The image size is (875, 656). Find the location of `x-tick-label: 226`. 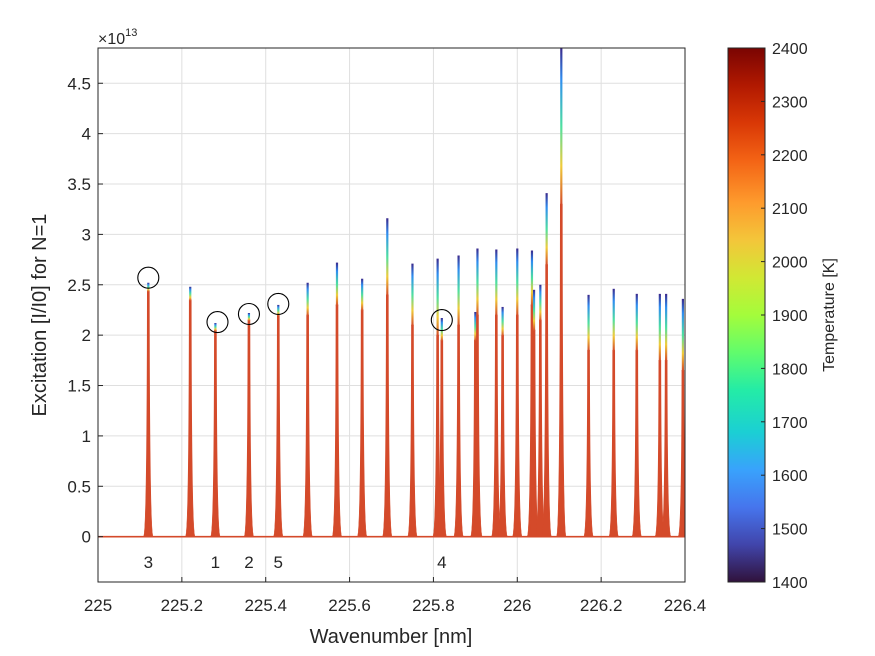

x-tick-label: 226 is located at coordinates (517, 605).